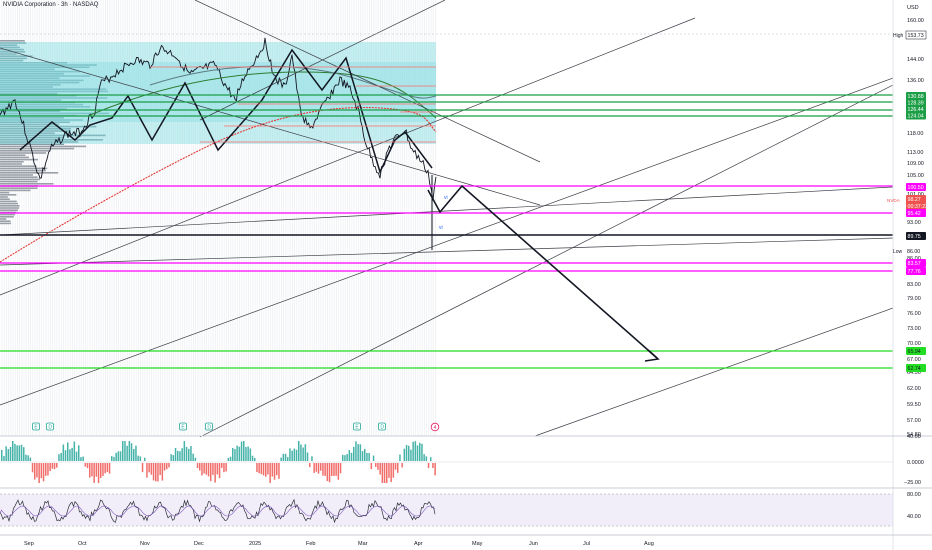 Image resolution: width=932 pixels, height=550 pixels. What do you see at coordinates (898, 36) in the screenshot?
I see `high-tag: High` at bounding box center [898, 36].